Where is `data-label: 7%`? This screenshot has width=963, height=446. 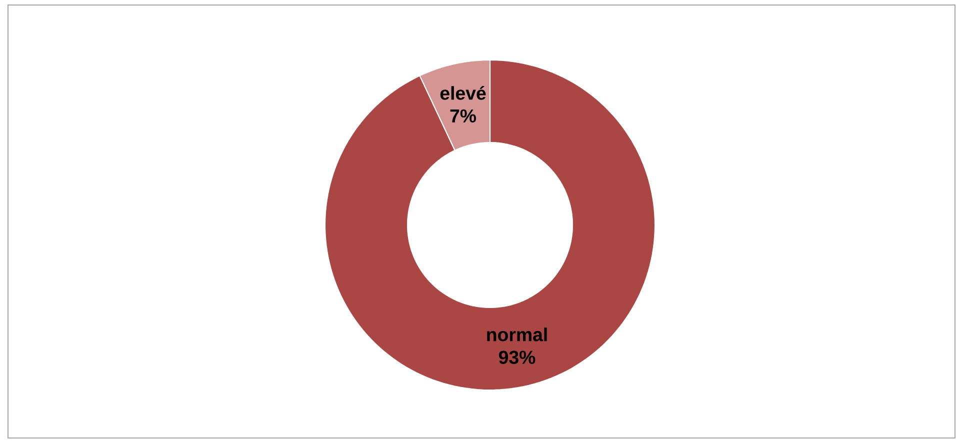
data-label: 7% is located at coordinates (463, 115).